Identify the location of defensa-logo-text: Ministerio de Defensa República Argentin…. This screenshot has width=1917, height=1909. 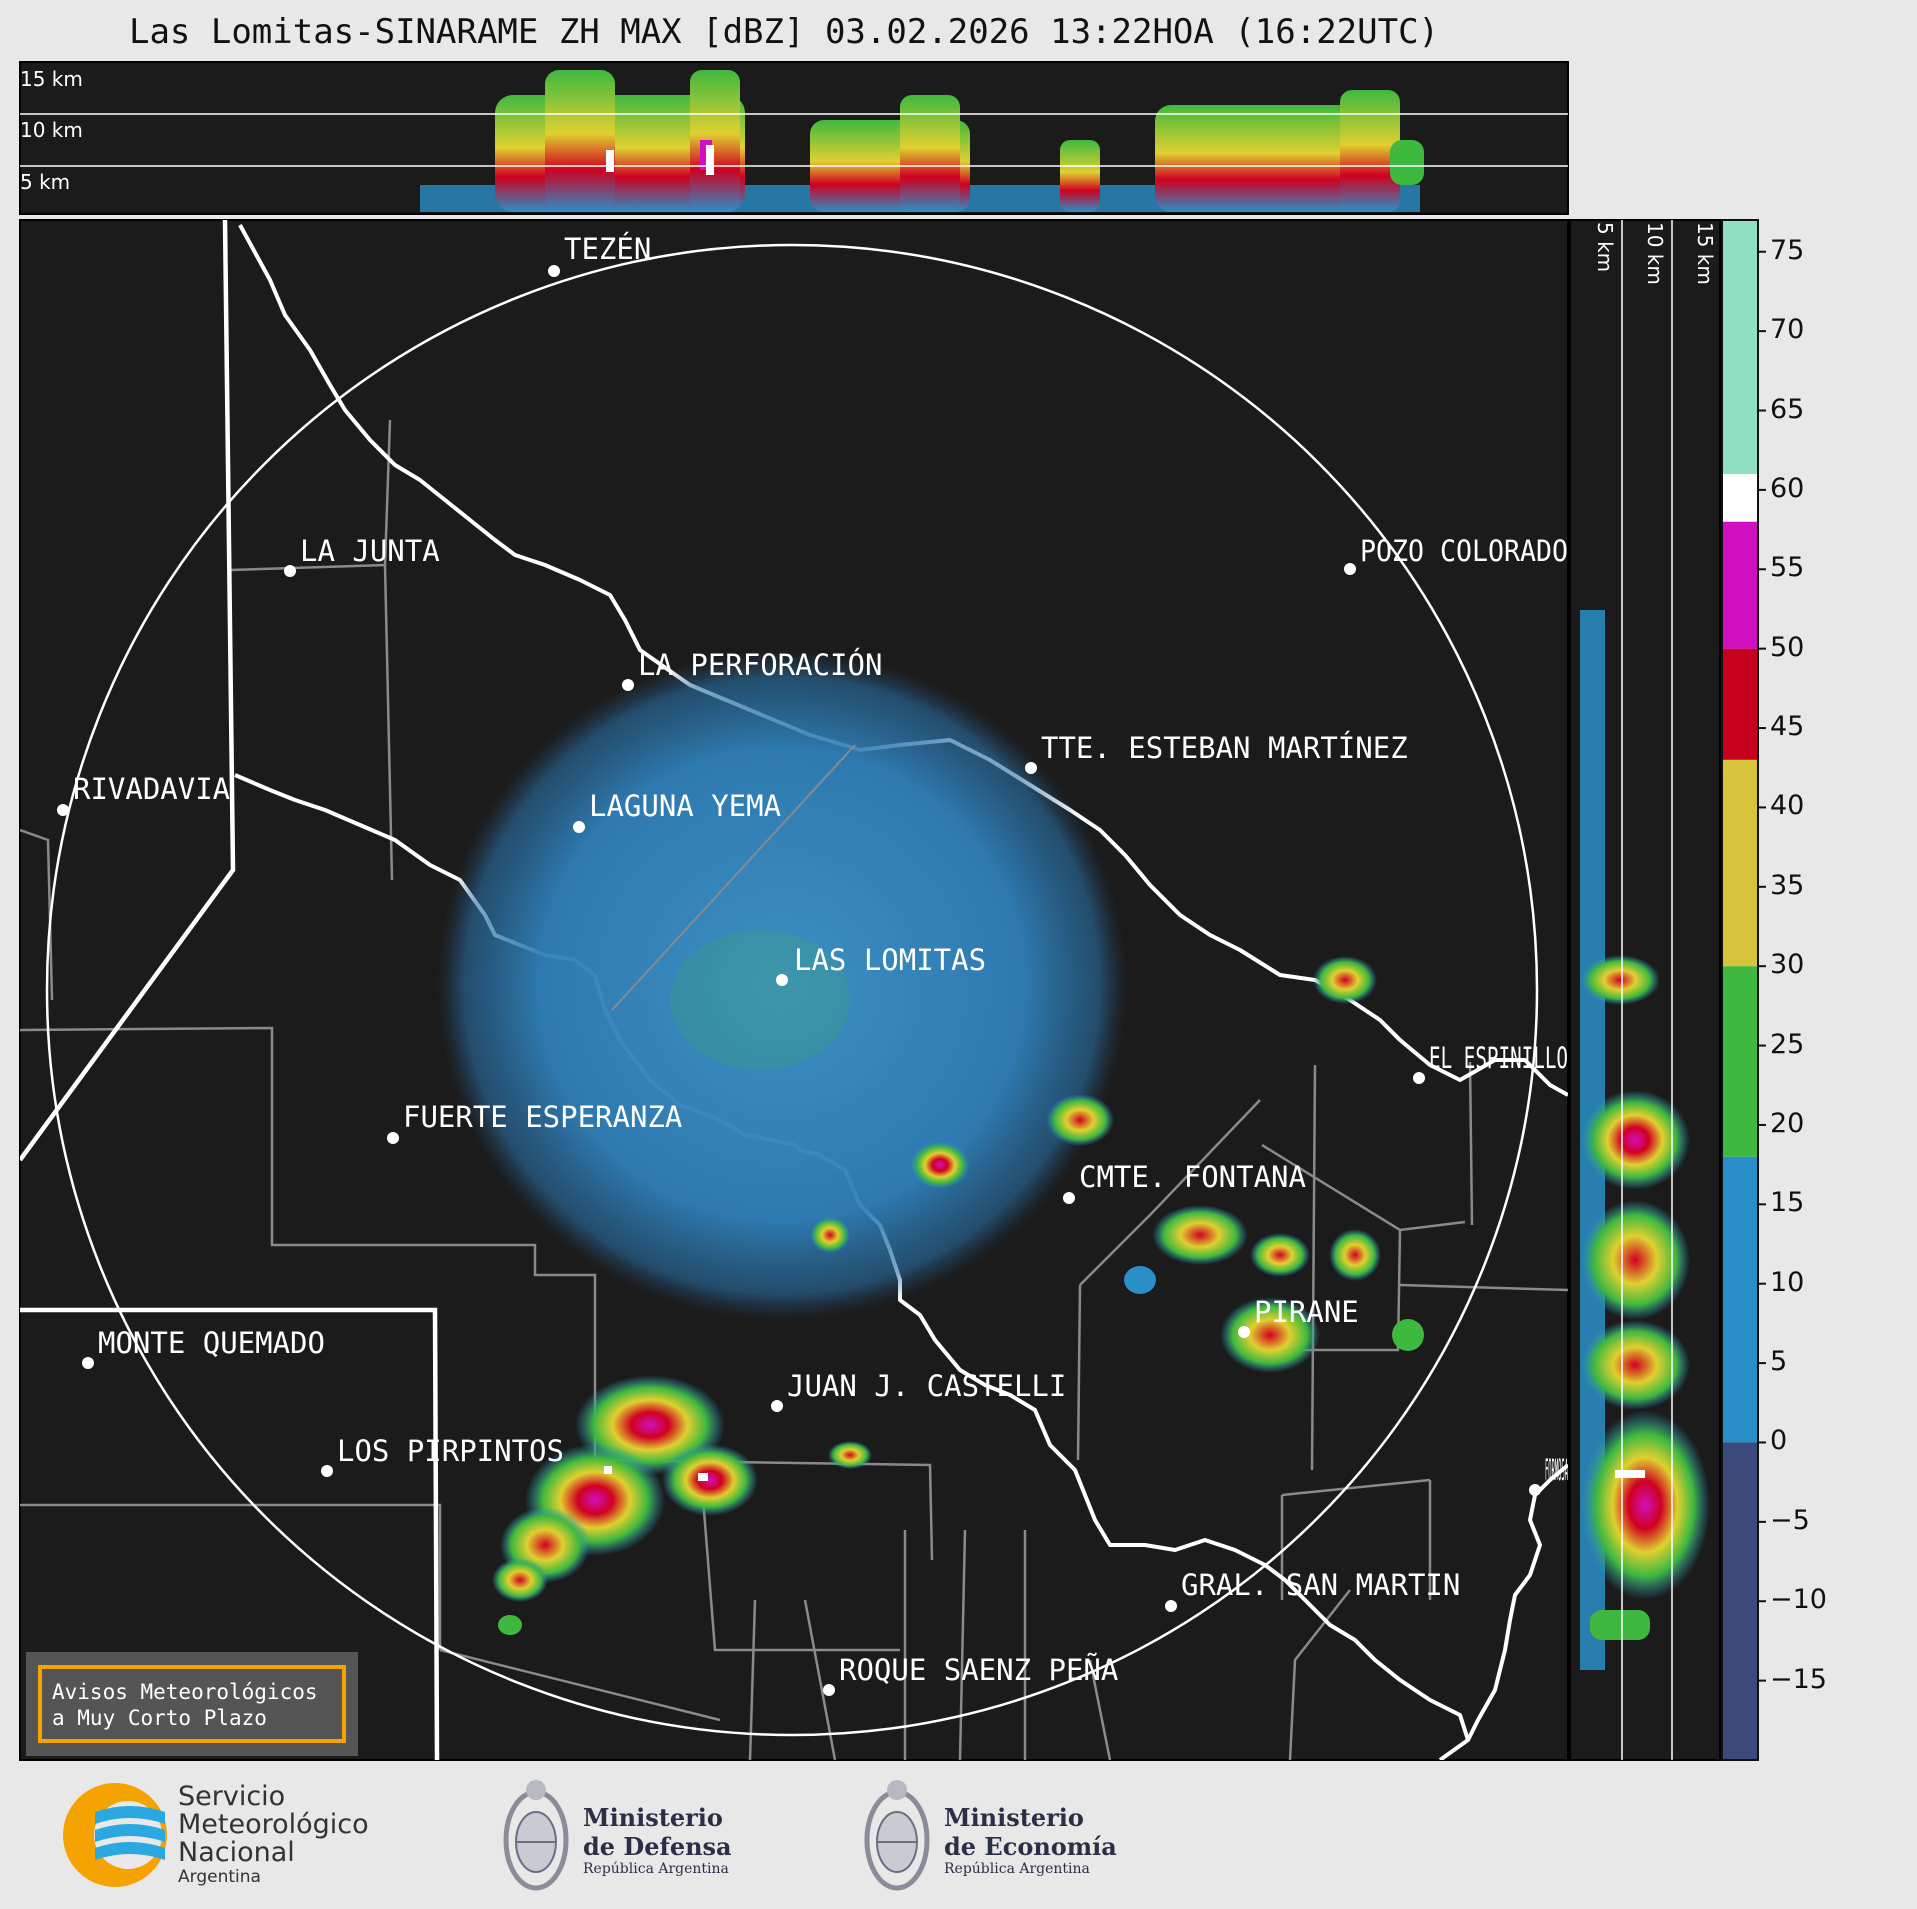
(657, 1840).